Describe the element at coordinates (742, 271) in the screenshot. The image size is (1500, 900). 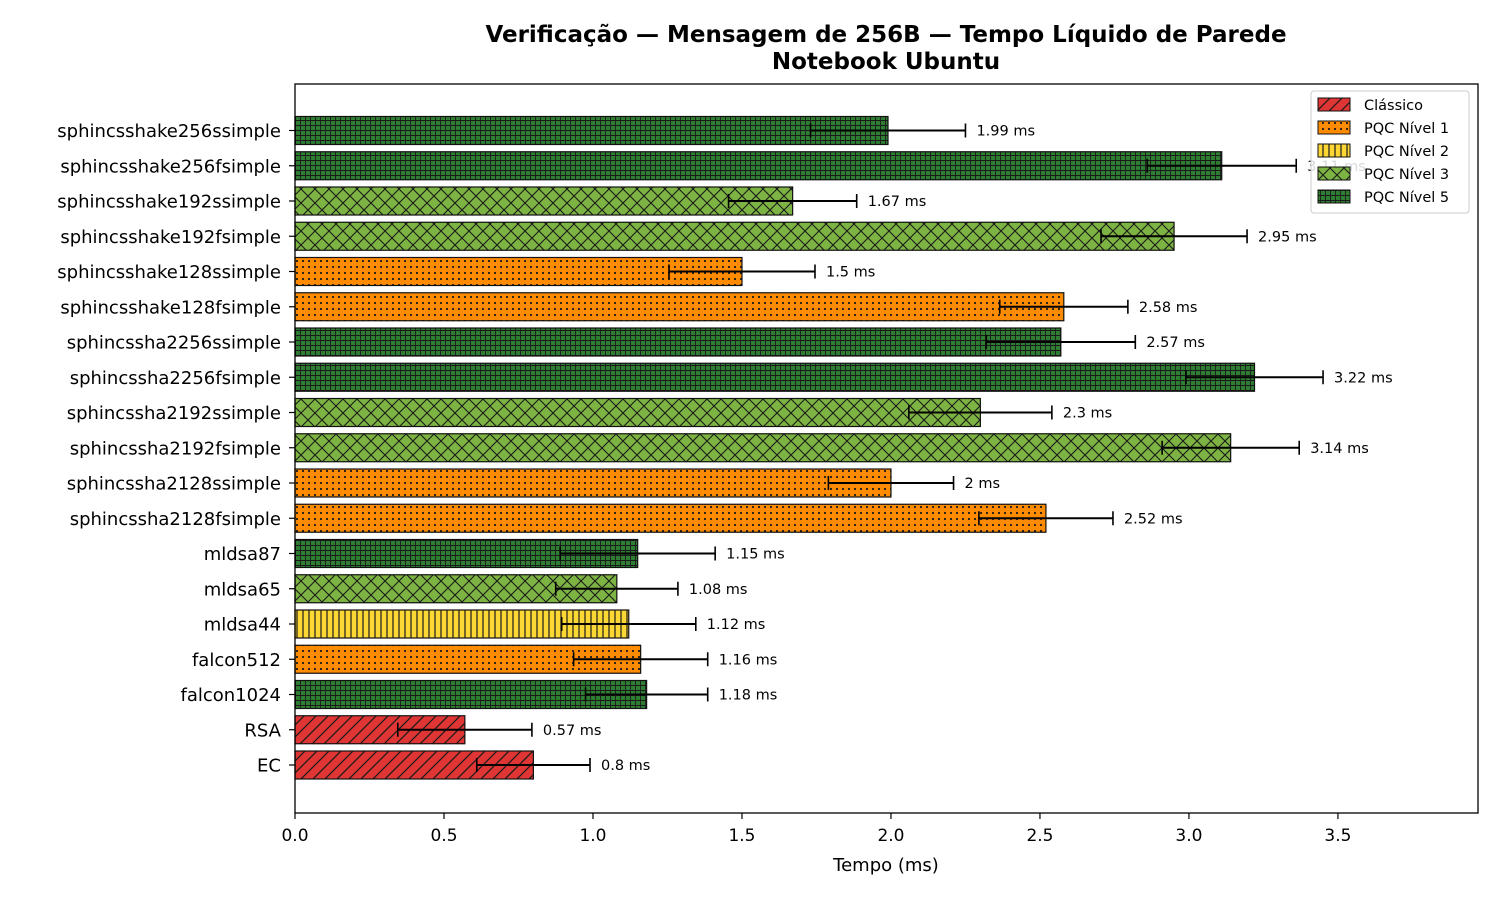
I see `error-bar-sphincsshake128ssimple` at that location.